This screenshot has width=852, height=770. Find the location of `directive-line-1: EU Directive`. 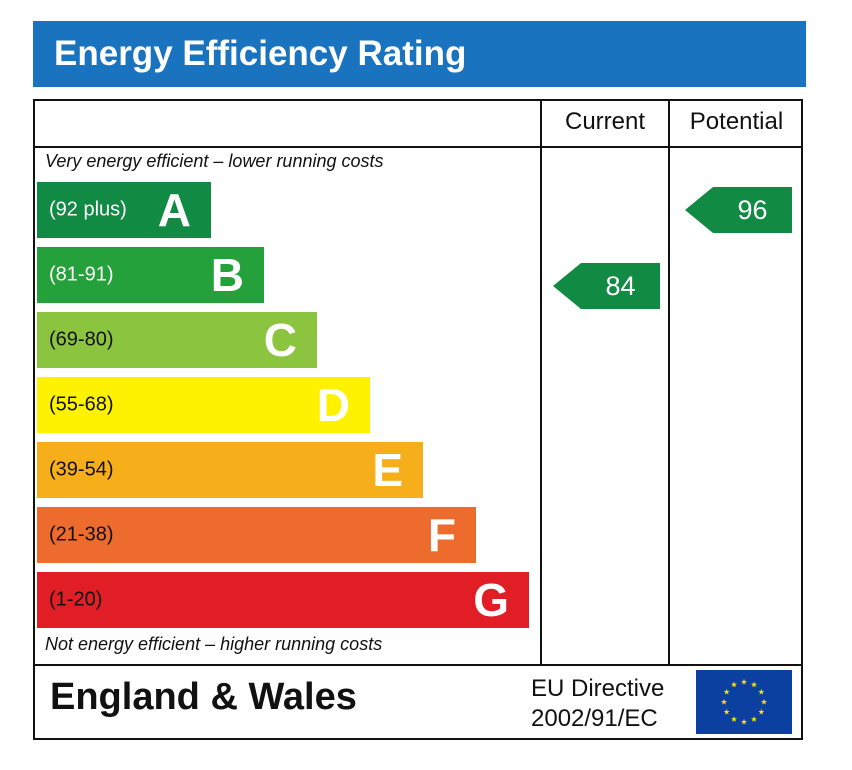

directive-line-1: EU Directive is located at coordinates (598, 688).